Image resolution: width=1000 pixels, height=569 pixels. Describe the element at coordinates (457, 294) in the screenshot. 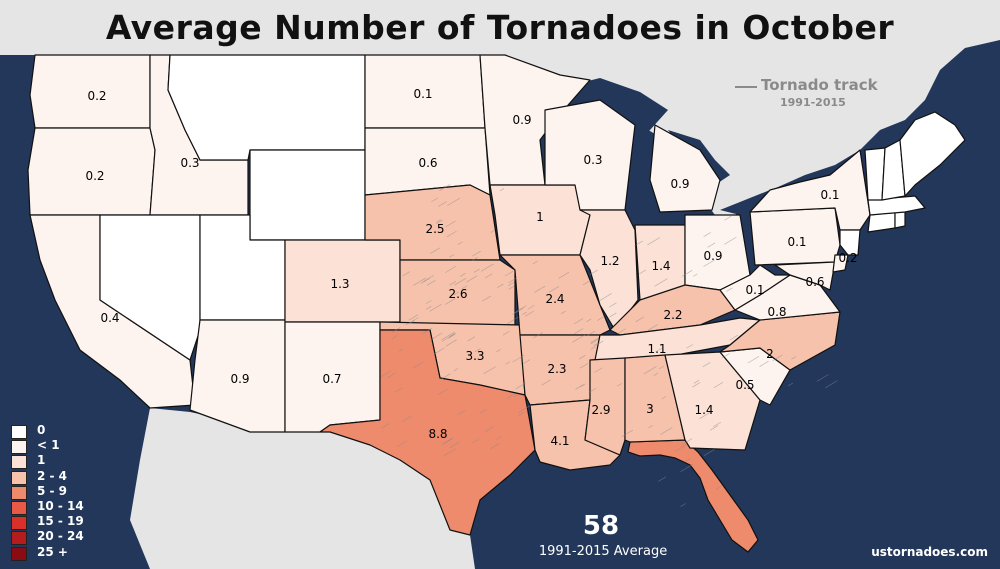

I see `label-kansas: 2.6` at that location.